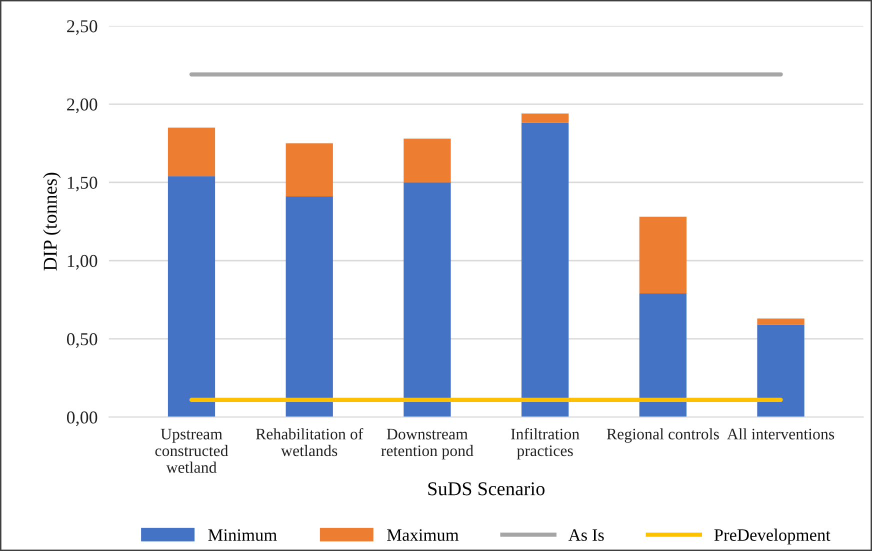 The image size is (872, 551). What do you see at coordinates (423, 535) in the screenshot?
I see `legend-label: Maximum` at bounding box center [423, 535].